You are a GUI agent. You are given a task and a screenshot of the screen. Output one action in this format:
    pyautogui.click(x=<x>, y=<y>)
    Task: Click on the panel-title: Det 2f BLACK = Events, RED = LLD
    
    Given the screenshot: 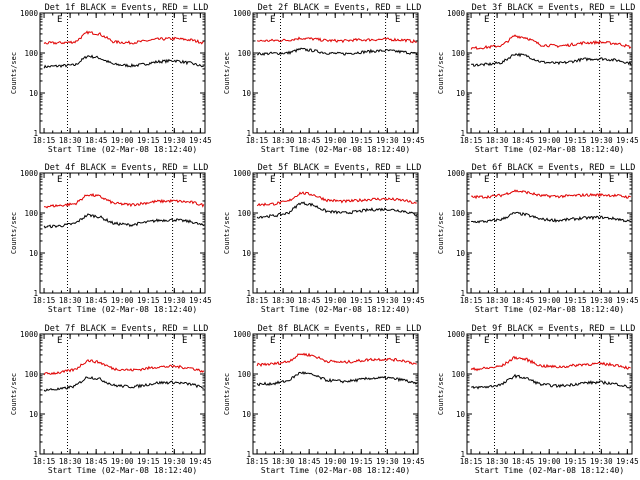 What is the action you would take?
    pyautogui.click(x=340, y=8)
    